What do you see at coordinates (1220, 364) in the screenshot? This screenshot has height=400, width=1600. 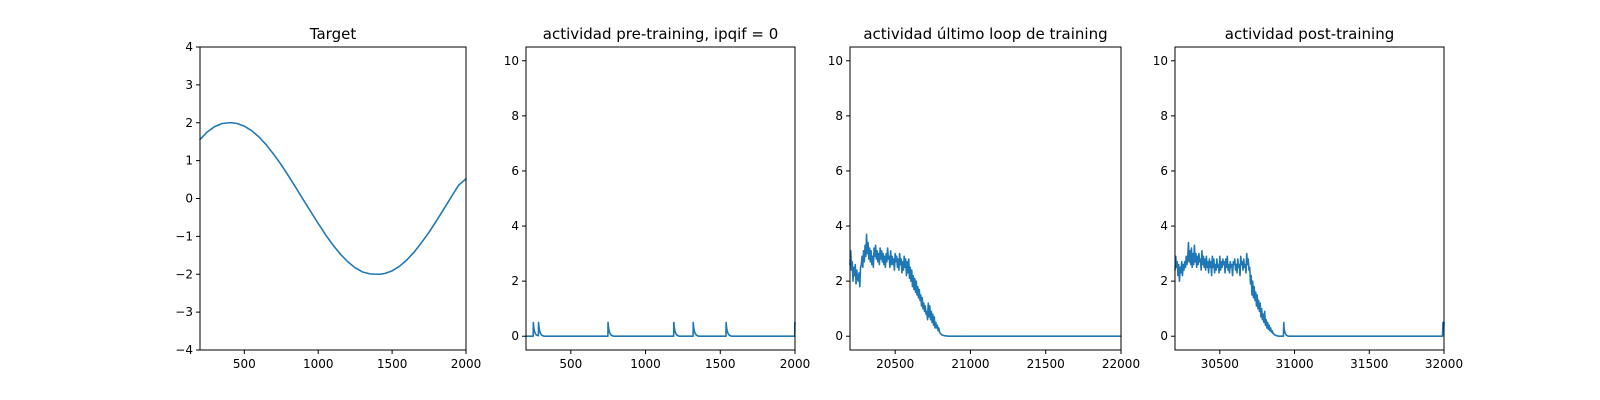 I see `x-tick-label: 30500` at bounding box center [1220, 364].